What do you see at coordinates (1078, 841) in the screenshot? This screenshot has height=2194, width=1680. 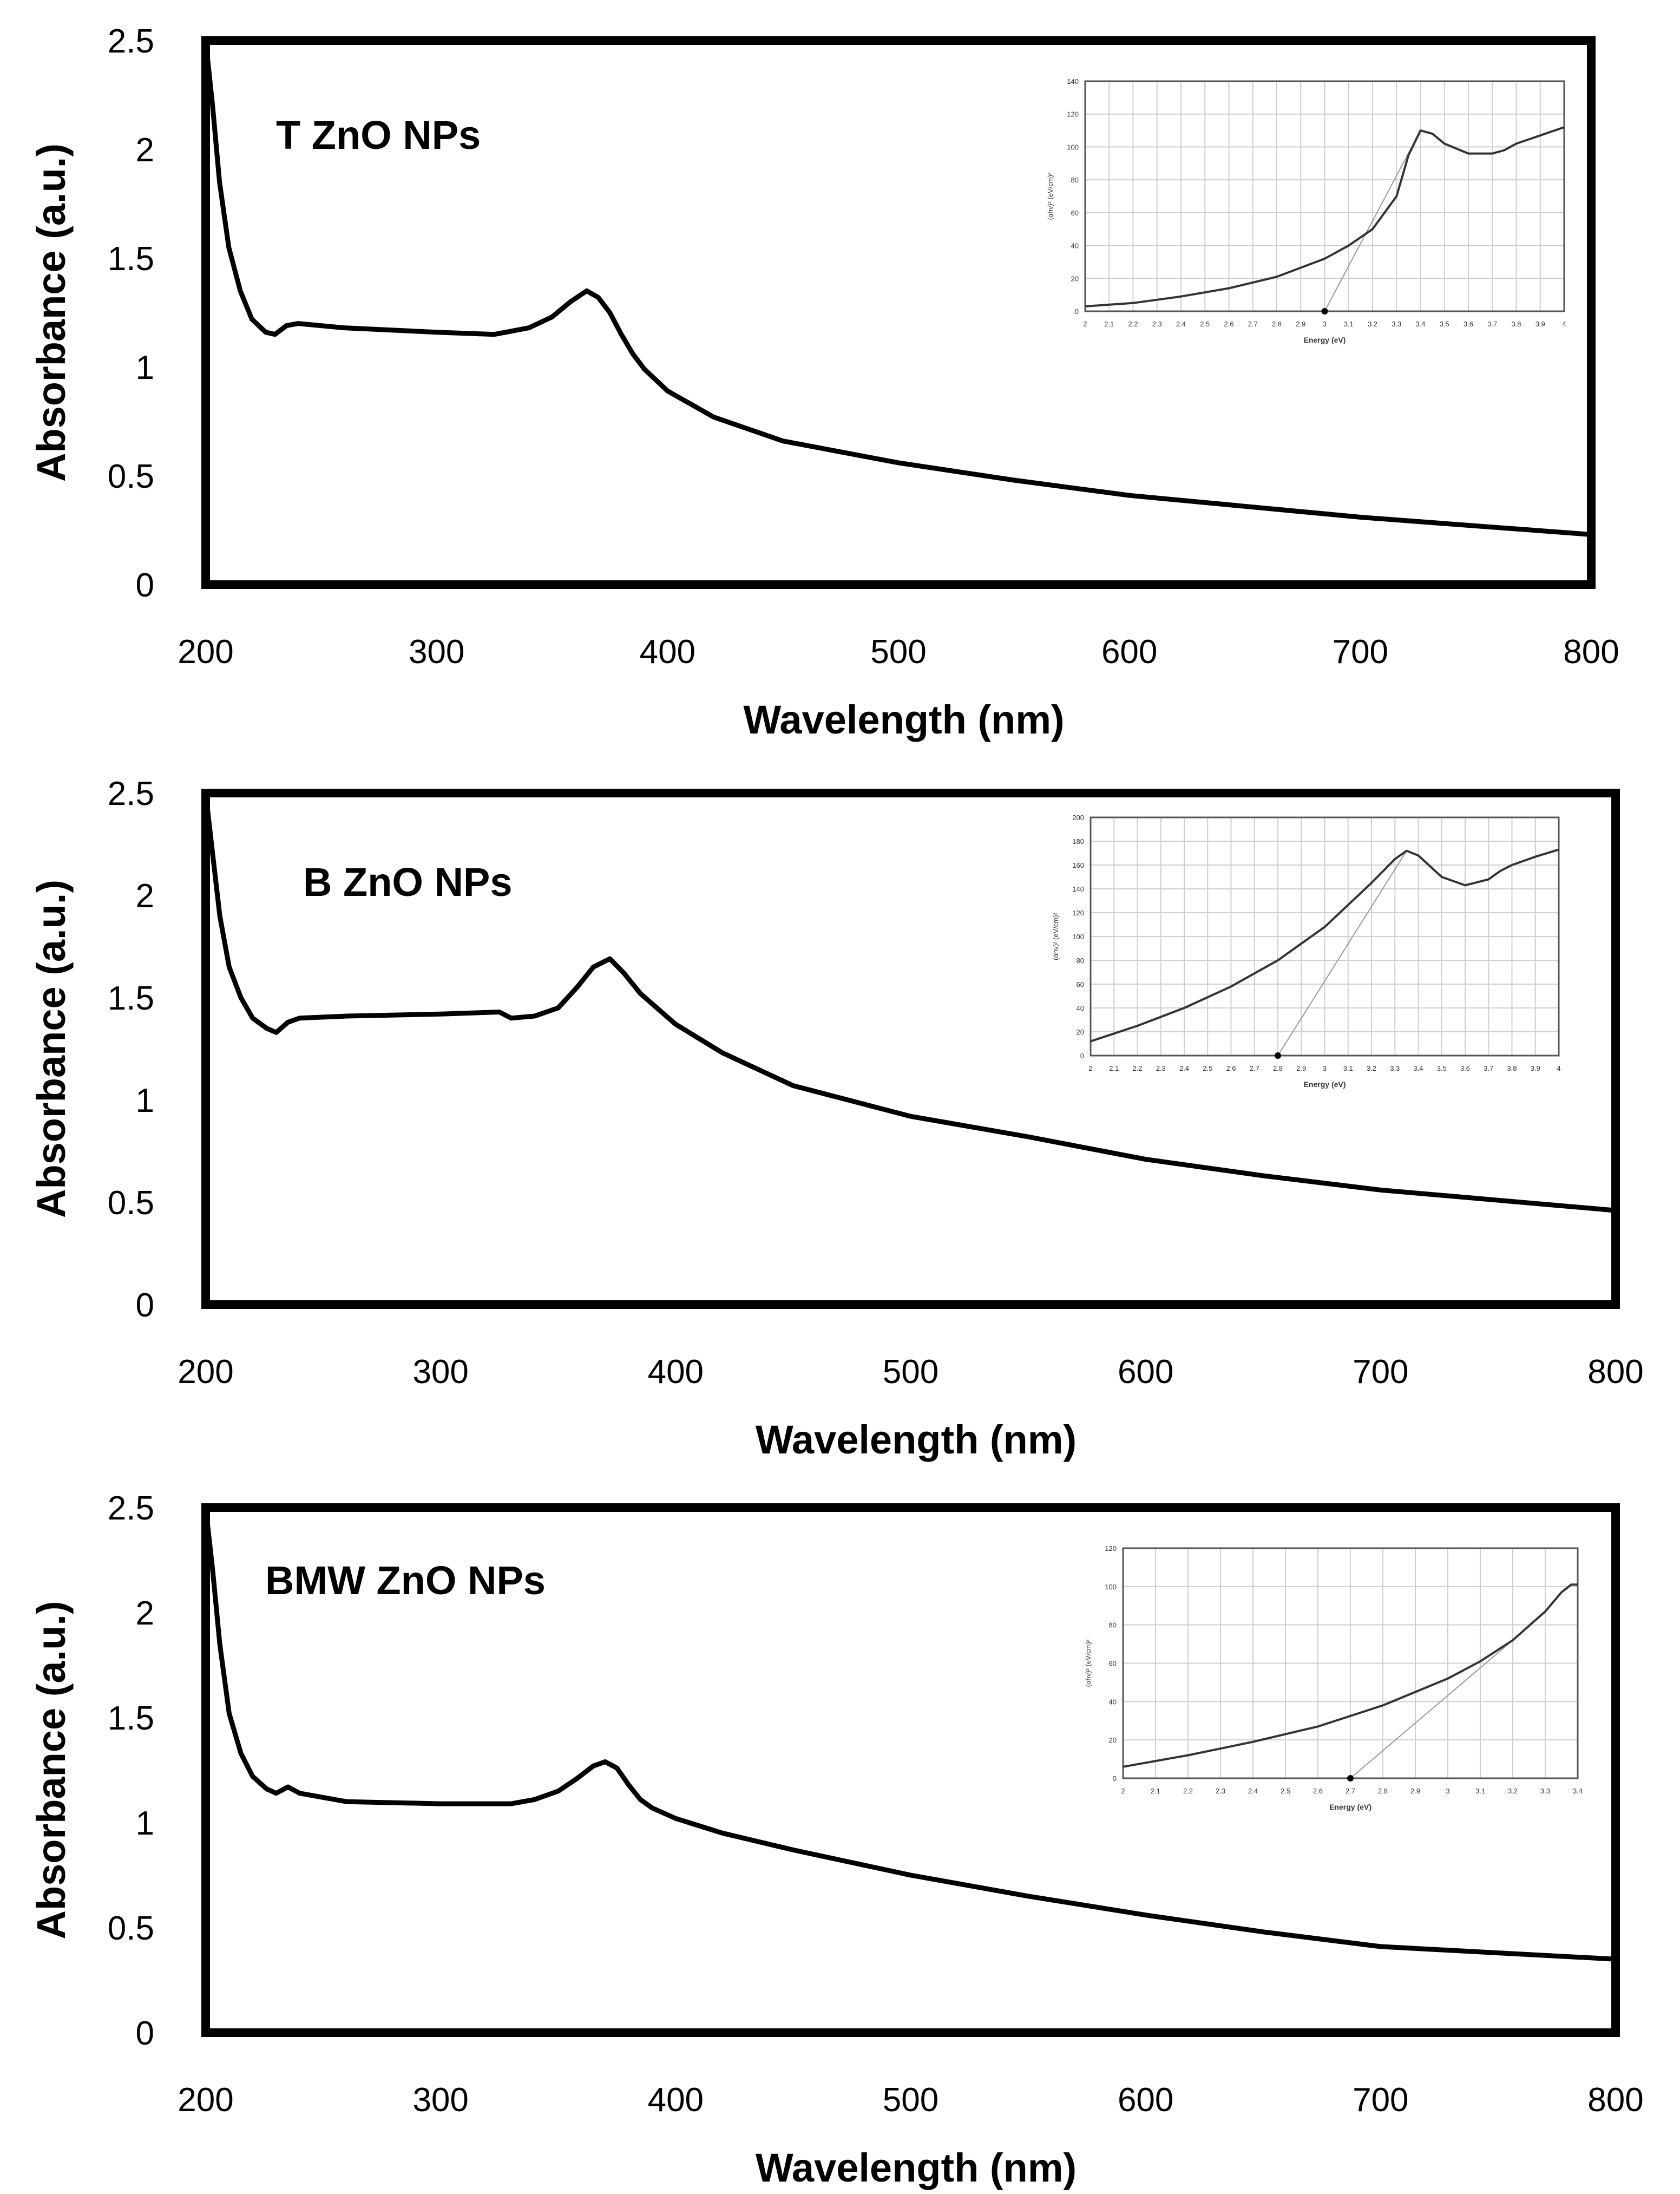 I see `inset-y-tick-label: 180` at bounding box center [1078, 841].